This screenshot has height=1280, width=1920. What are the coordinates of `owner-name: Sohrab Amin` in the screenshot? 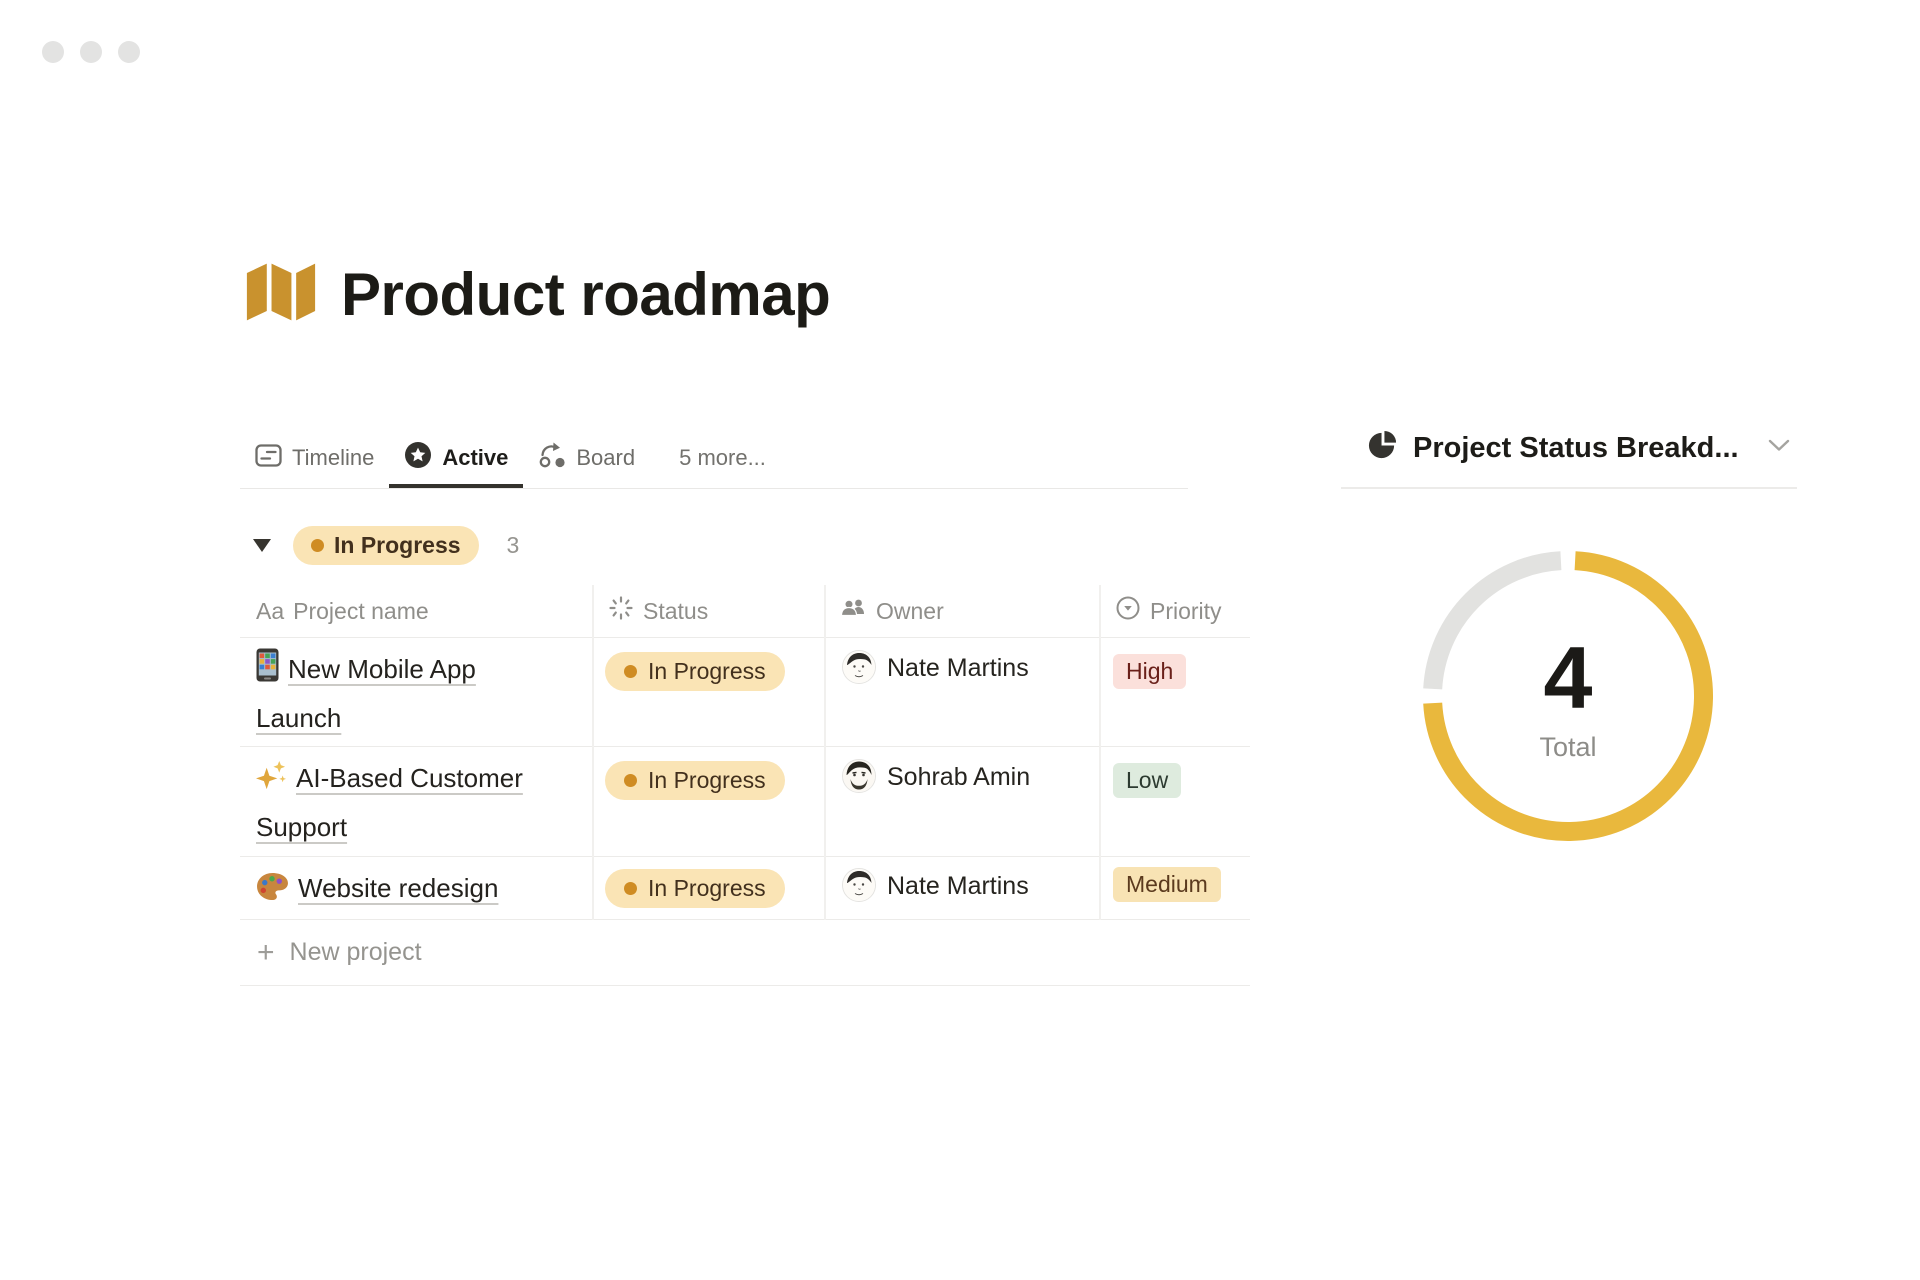 It's located at (959, 777).